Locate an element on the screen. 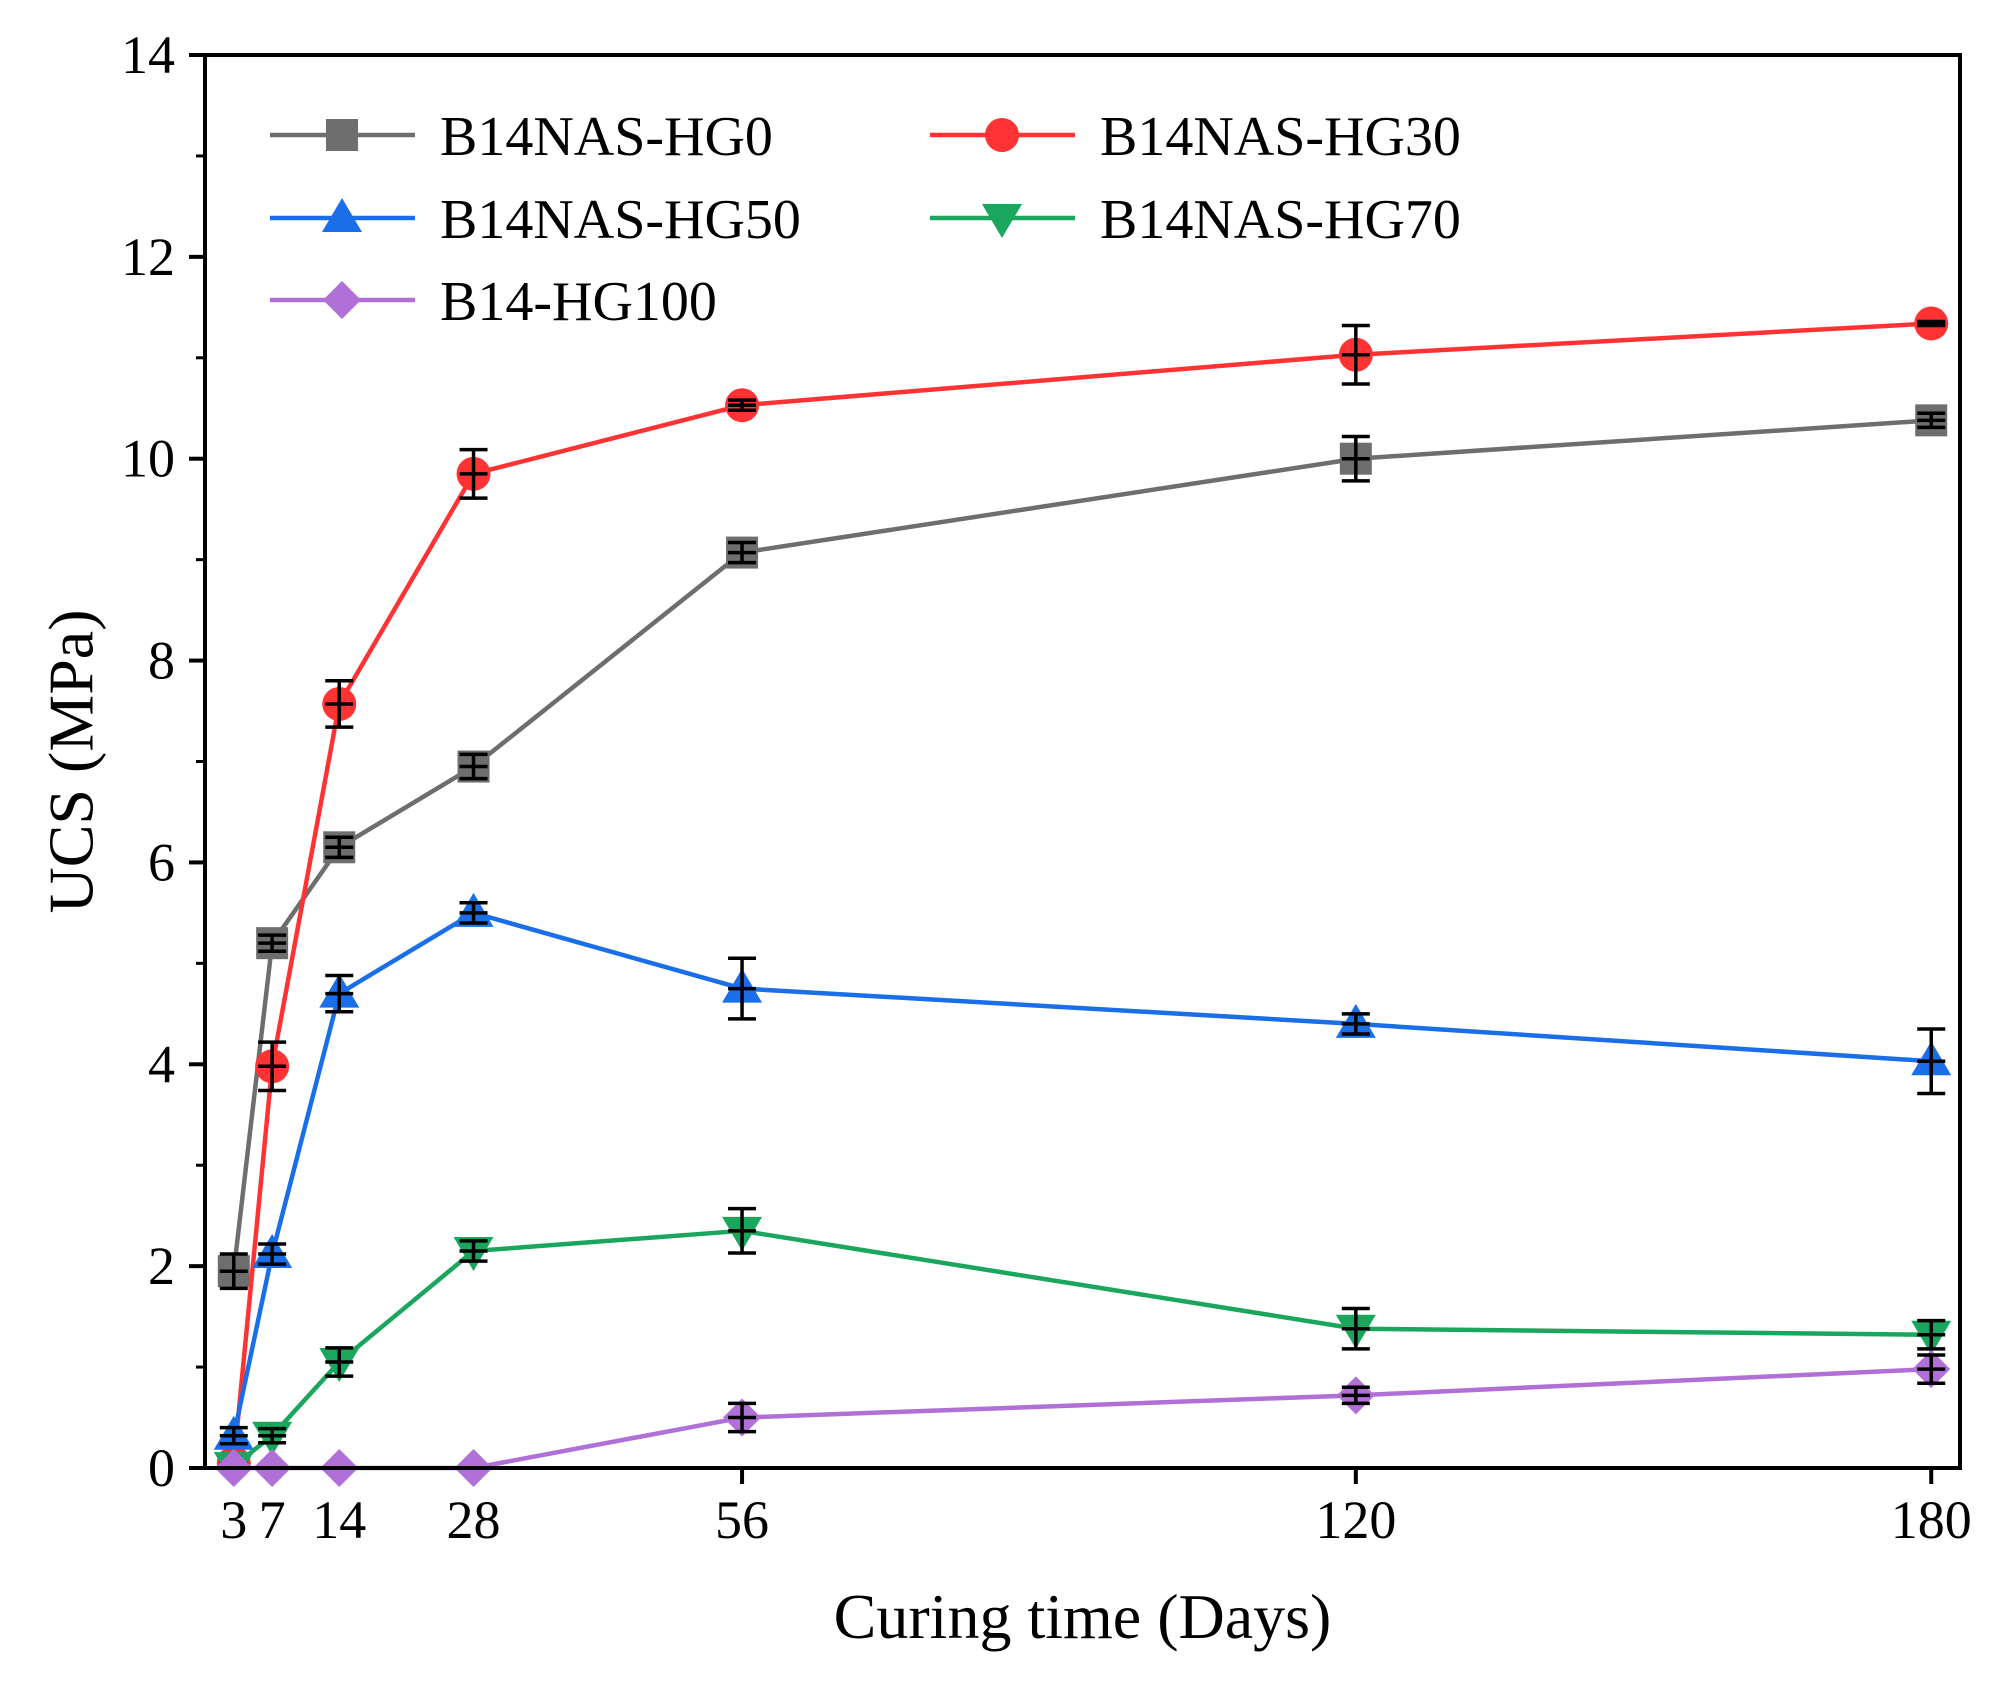 The width and height of the screenshot is (1991, 1689). legend-label: B14NAS-HG0 is located at coordinates (606, 137).